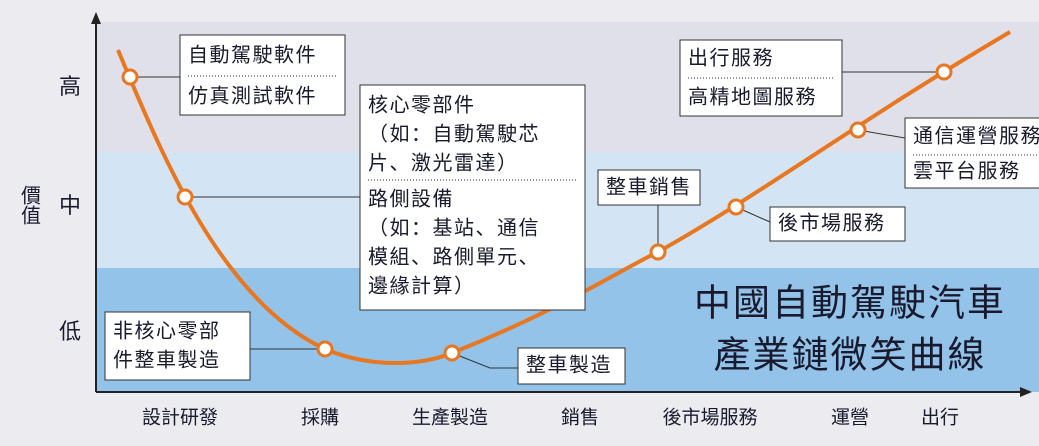  Describe the element at coordinates (252, 96) in the screenshot. I see `callout-text: 仿真測試軟件` at that location.